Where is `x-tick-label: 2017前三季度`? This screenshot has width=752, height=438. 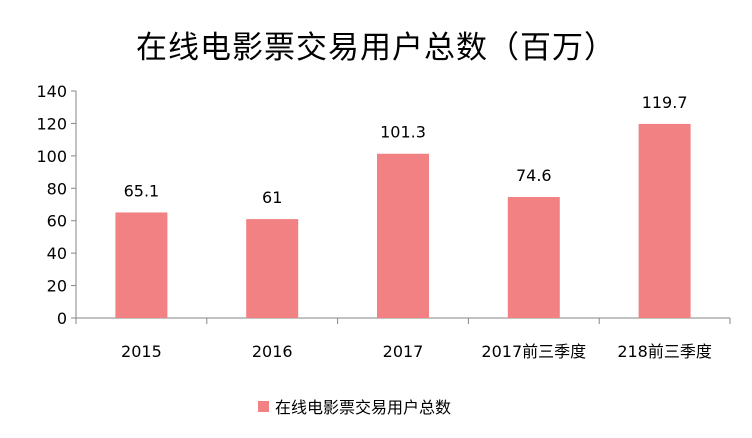
x-tick-label: 2017前三季度 is located at coordinates (533, 351).